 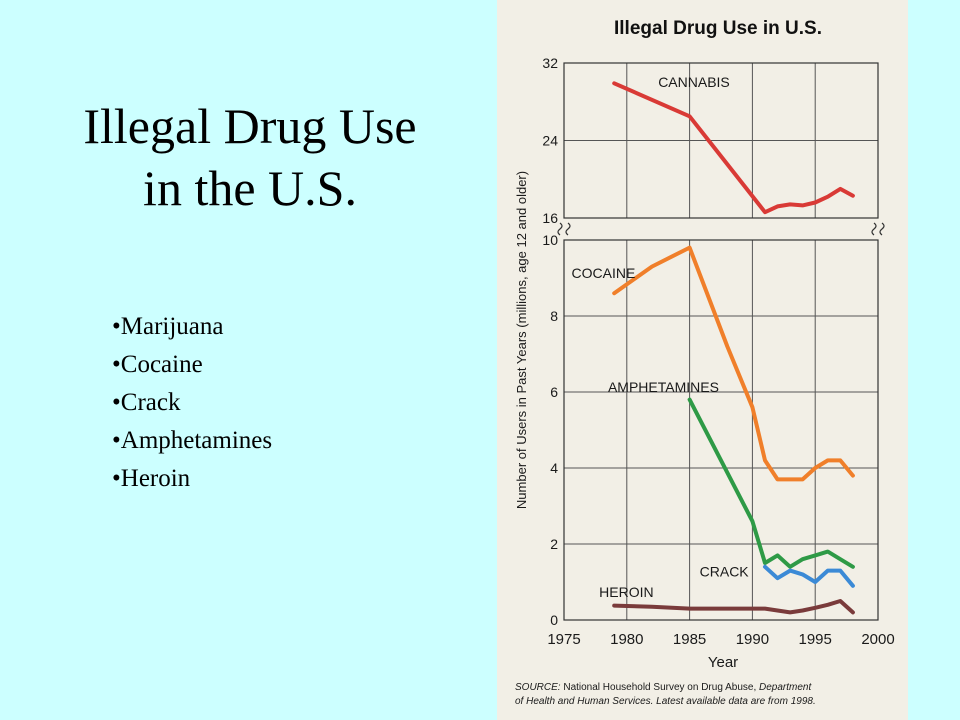 What do you see at coordinates (554, 544) in the screenshot?
I see `y-tick-label-lower: 2` at bounding box center [554, 544].